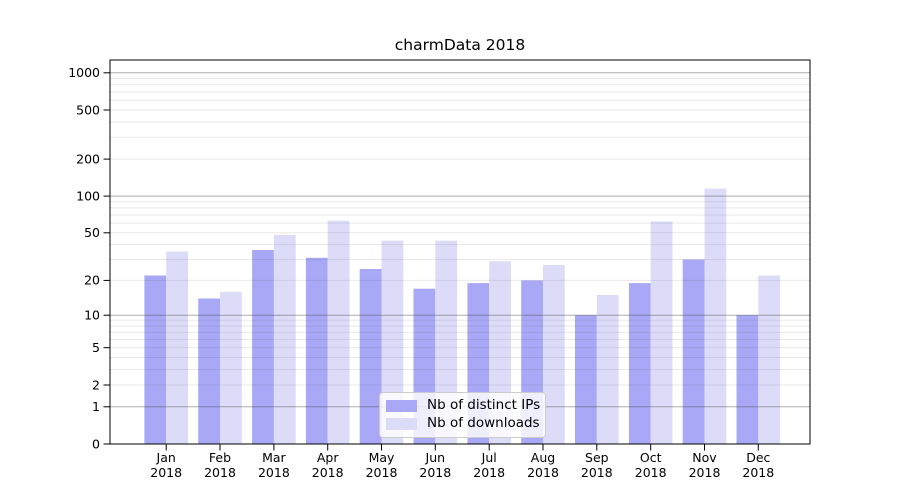 This screenshot has height=500, width=900. What do you see at coordinates (263, 347) in the screenshot?
I see `bar-distinct-ips-mar` at bounding box center [263, 347].